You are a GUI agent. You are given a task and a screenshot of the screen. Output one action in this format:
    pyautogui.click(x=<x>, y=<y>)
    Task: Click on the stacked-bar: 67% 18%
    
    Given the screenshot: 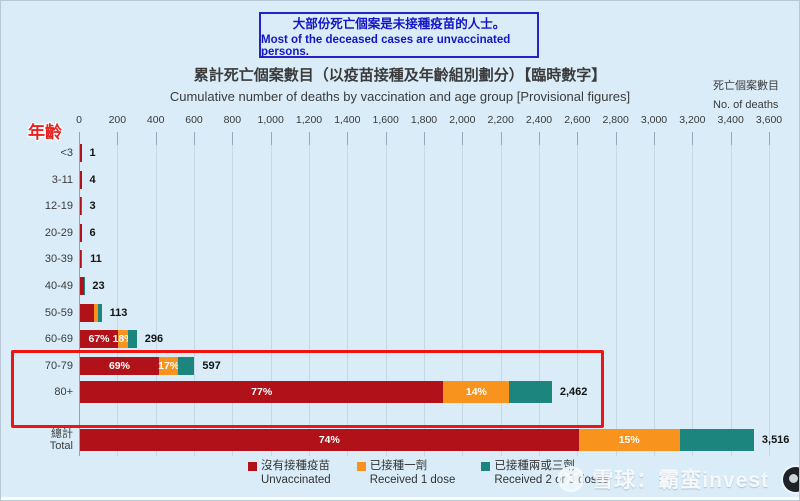 What is the action you would take?
    pyautogui.click(x=108, y=339)
    